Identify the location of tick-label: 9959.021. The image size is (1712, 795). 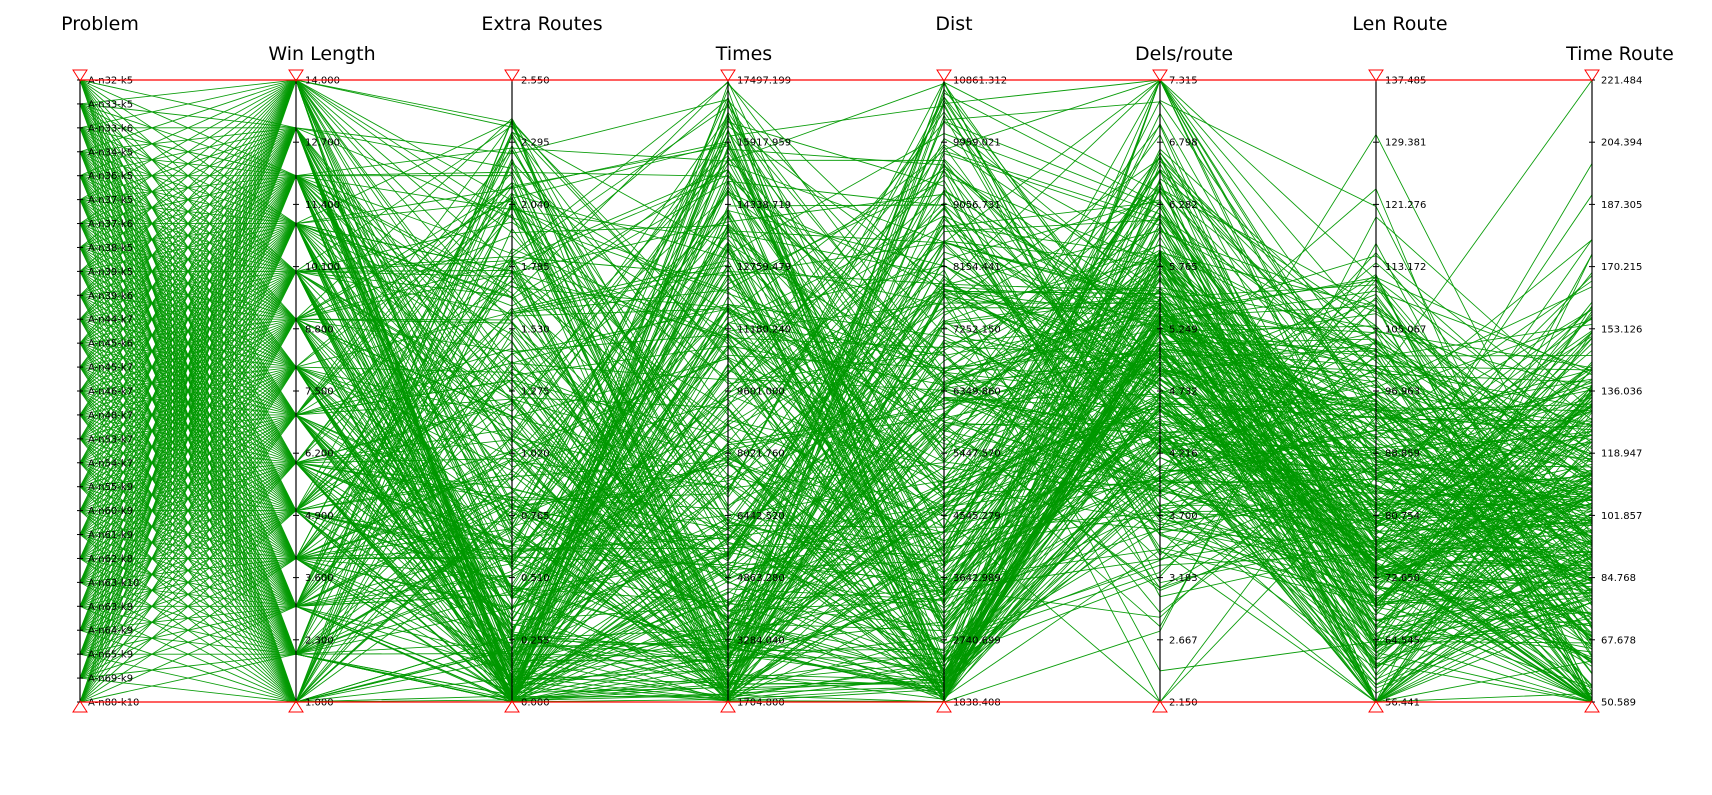
(977, 143).